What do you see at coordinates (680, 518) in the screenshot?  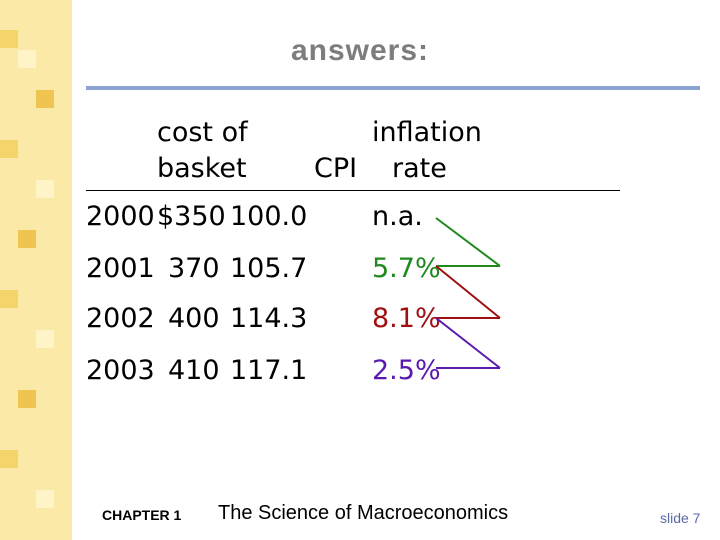 I see `footer-slide-number: slide 7` at bounding box center [680, 518].